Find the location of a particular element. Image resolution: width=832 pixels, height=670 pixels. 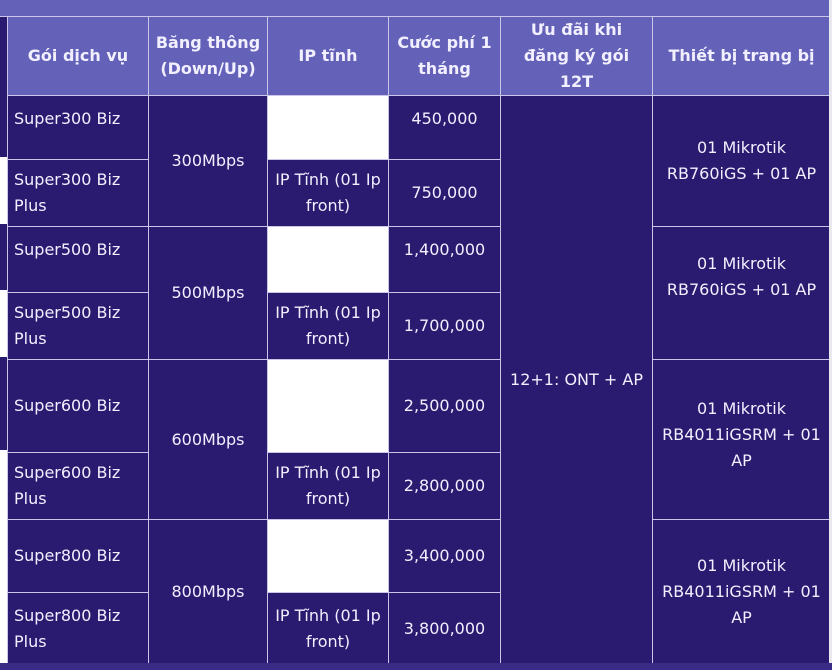

right-edge is located at coordinates (830, 335).